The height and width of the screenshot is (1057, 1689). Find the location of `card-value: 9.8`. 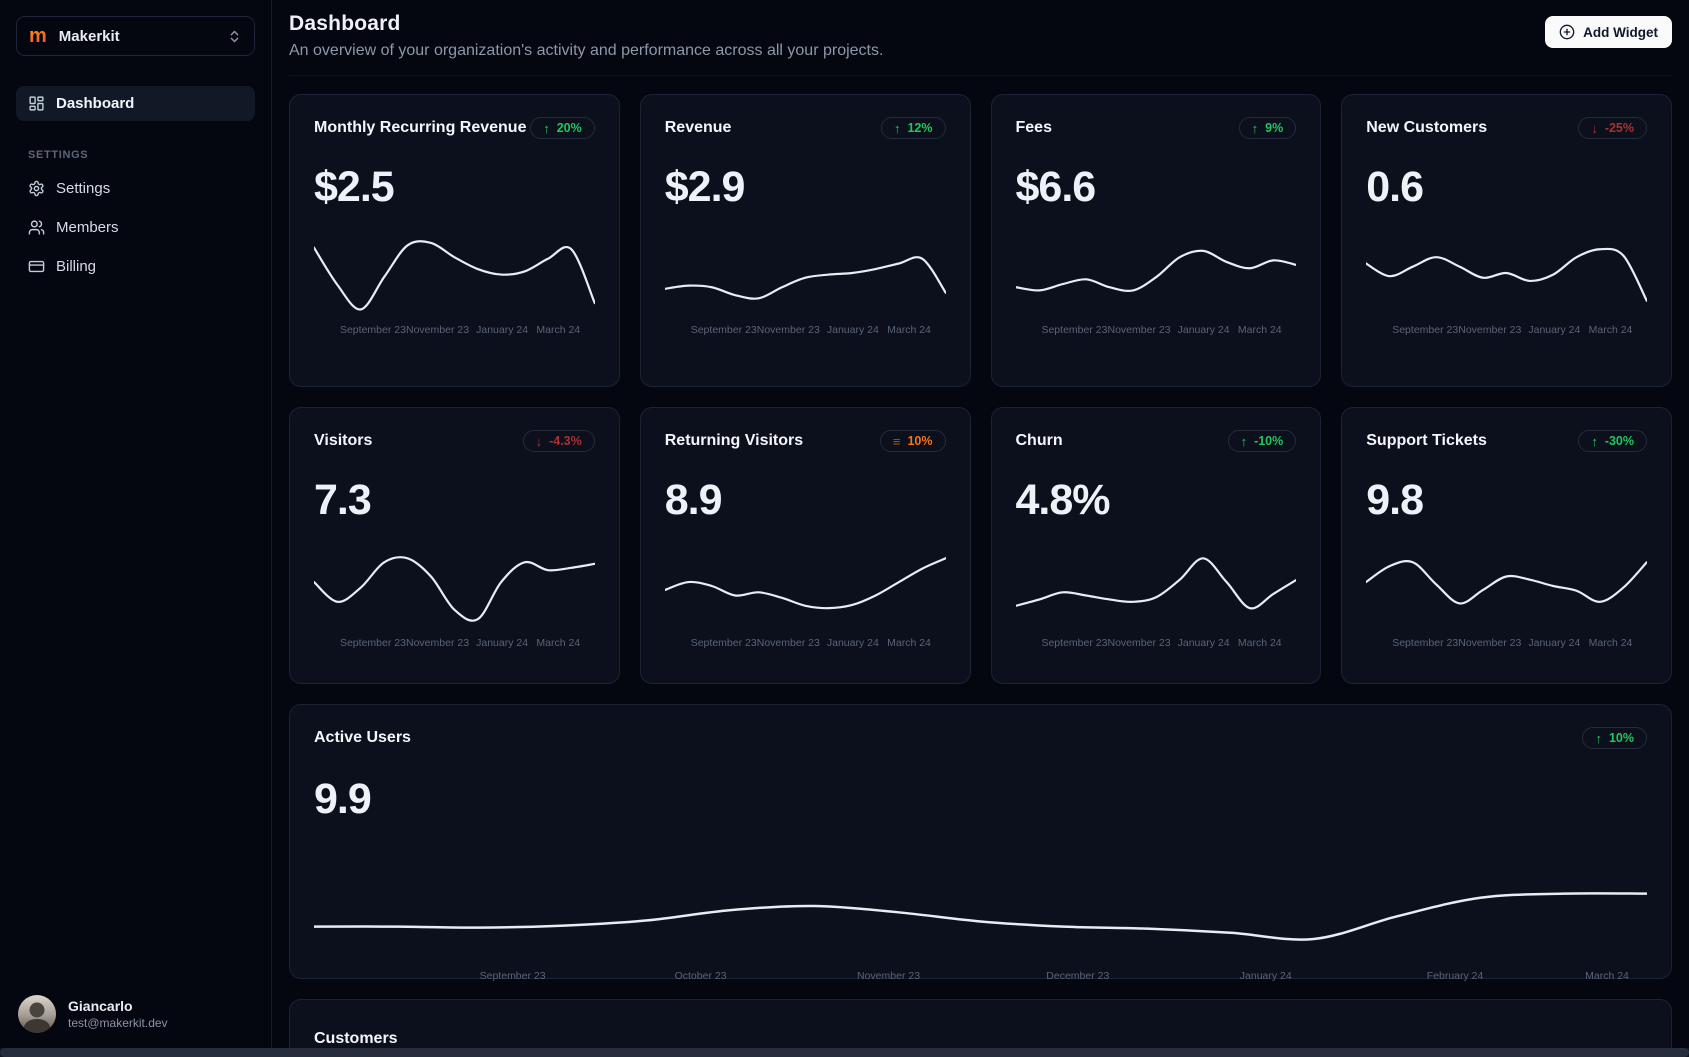

card-value: 9.8 is located at coordinates (1395, 500).